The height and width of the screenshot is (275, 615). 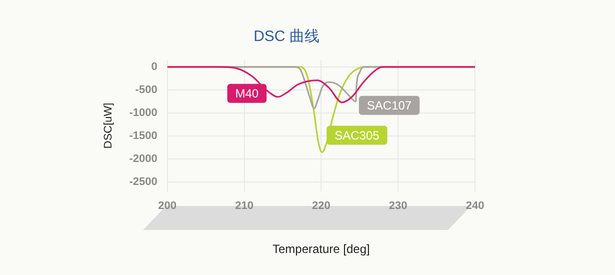 I want to click on series-label: M40, so click(x=247, y=93).